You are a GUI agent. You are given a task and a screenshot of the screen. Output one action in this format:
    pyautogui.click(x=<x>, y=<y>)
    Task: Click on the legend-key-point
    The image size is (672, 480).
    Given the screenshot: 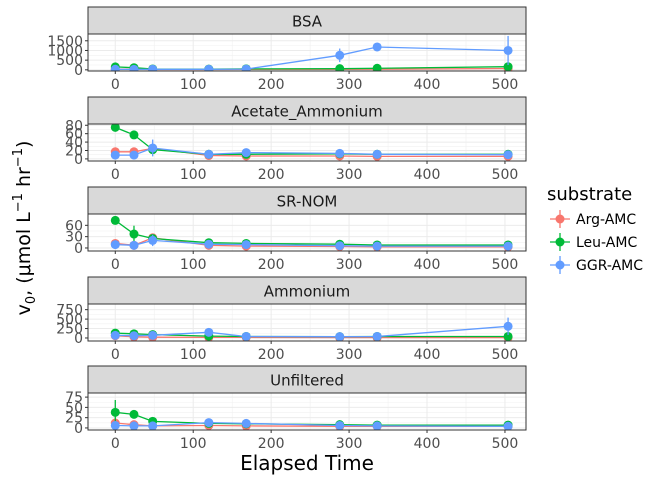 What is the action you would take?
    pyautogui.click(x=560, y=219)
    